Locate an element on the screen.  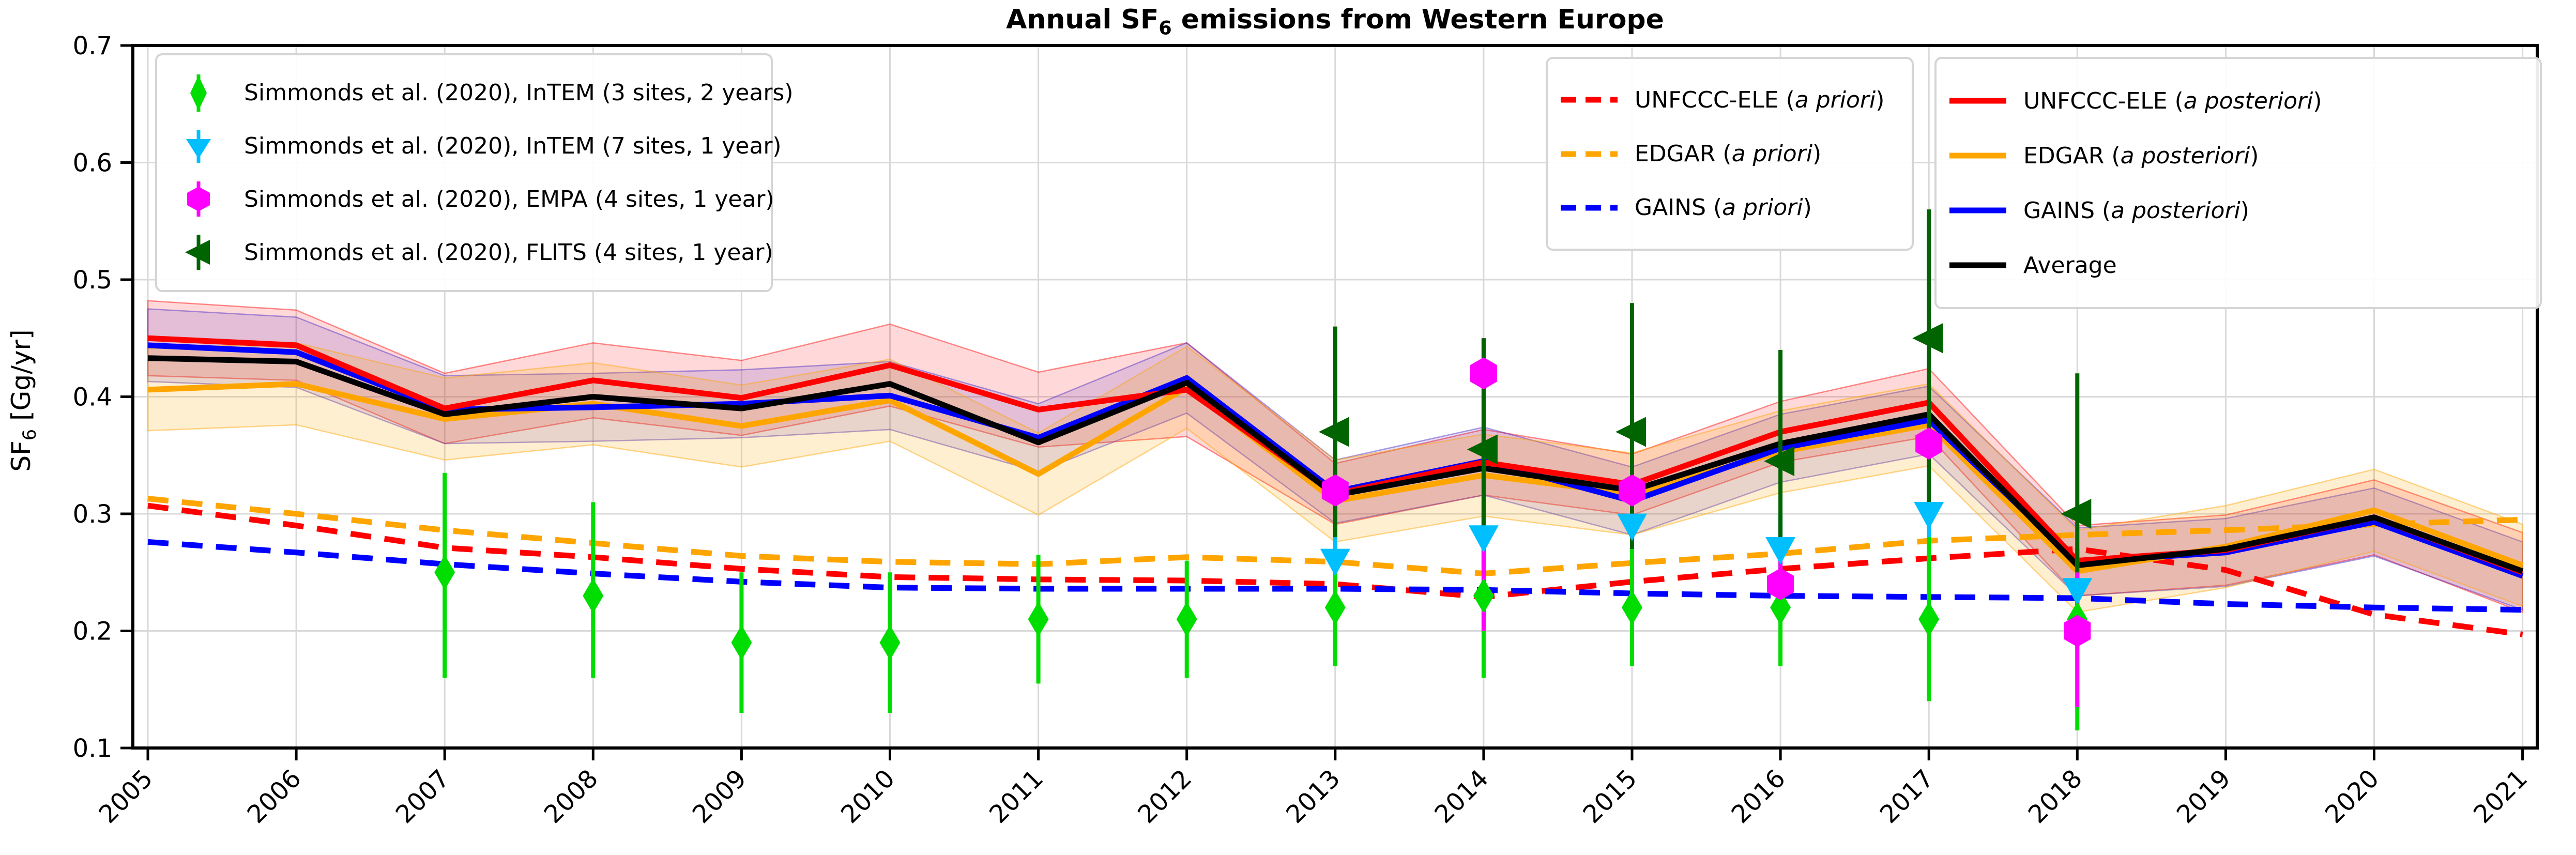
legend-item-a-priori: UNFCCC-ELE (a priori) is located at coordinates (1729, 100).